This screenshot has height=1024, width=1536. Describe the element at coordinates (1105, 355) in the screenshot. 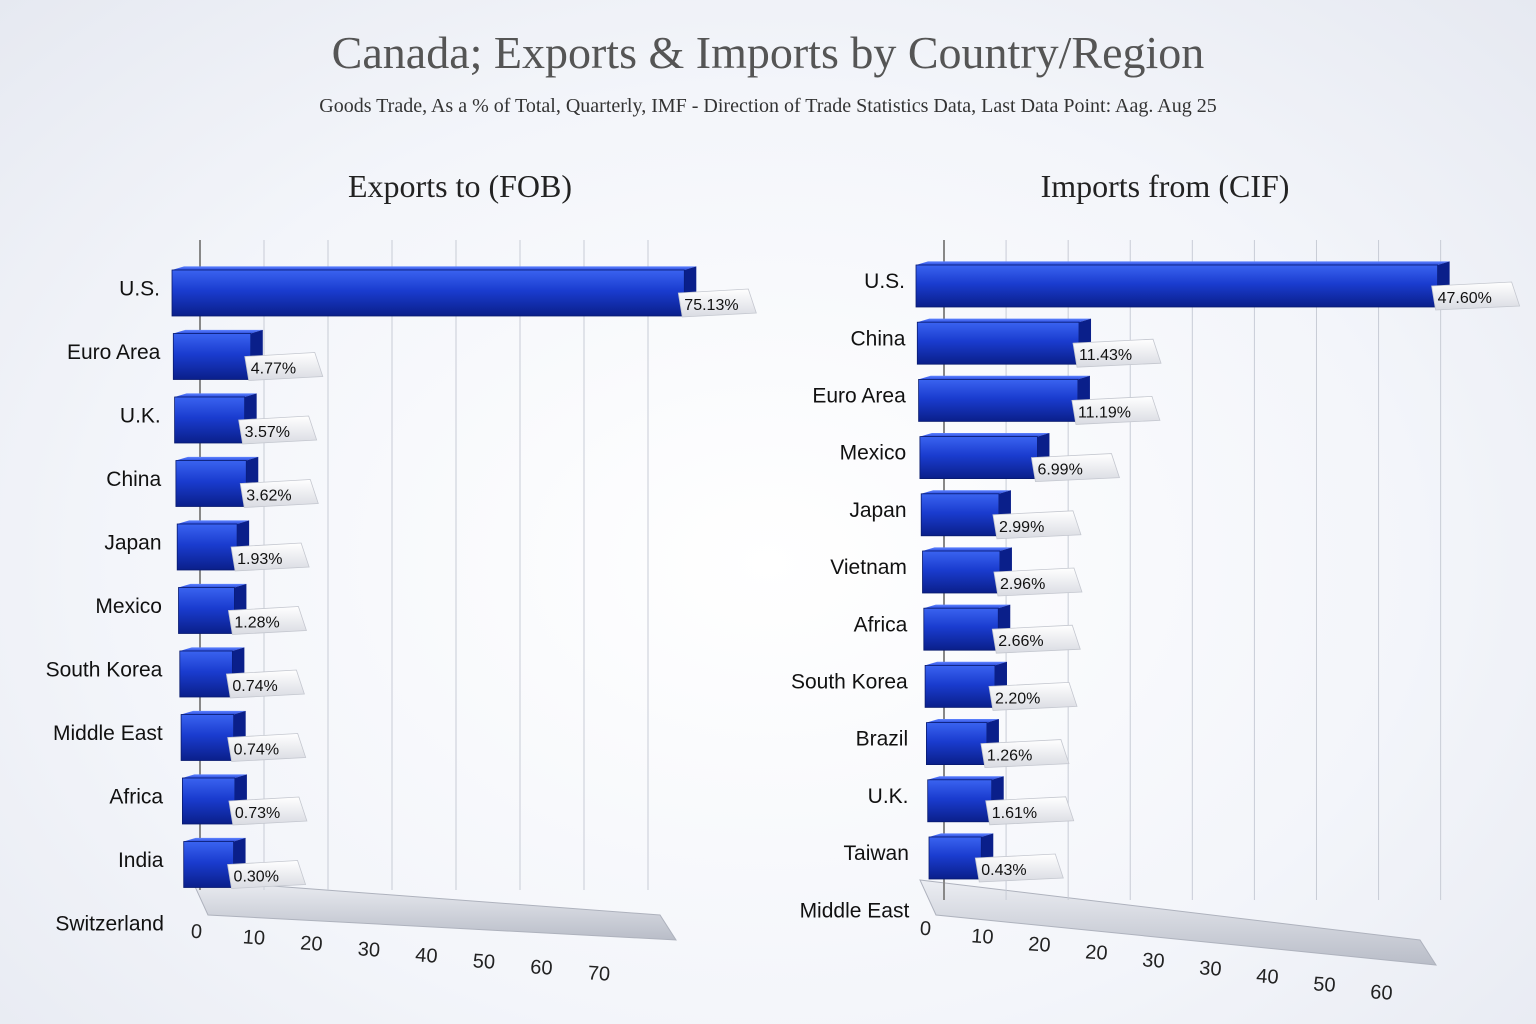

I see `imports-value-label: 11.43%` at that location.